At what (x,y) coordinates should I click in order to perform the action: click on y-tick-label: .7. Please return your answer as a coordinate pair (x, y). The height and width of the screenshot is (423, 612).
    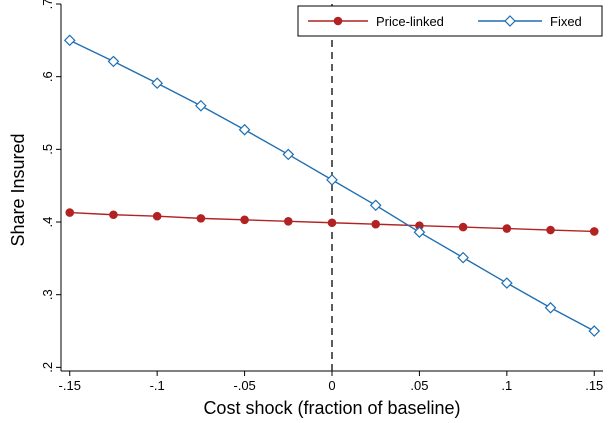
    Looking at the image, I should click on (47, 4).